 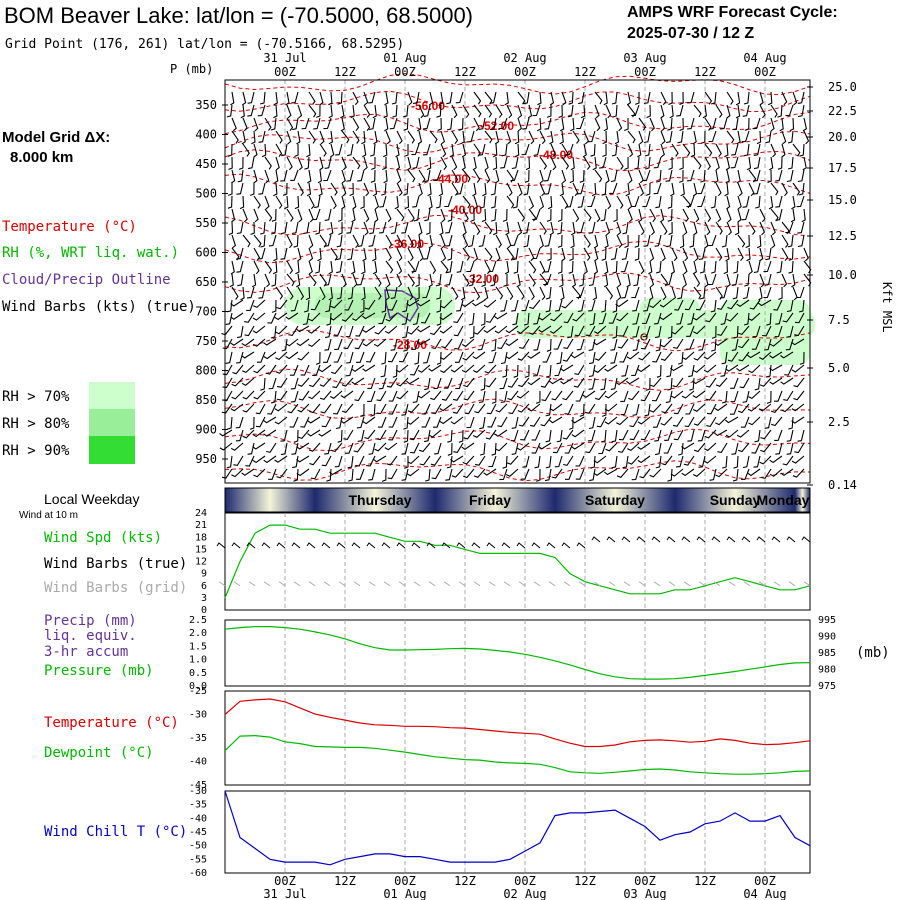 What do you see at coordinates (204, 610) in the screenshot?
I see `y-tick-label: 0` at bounding box center [204, 610].